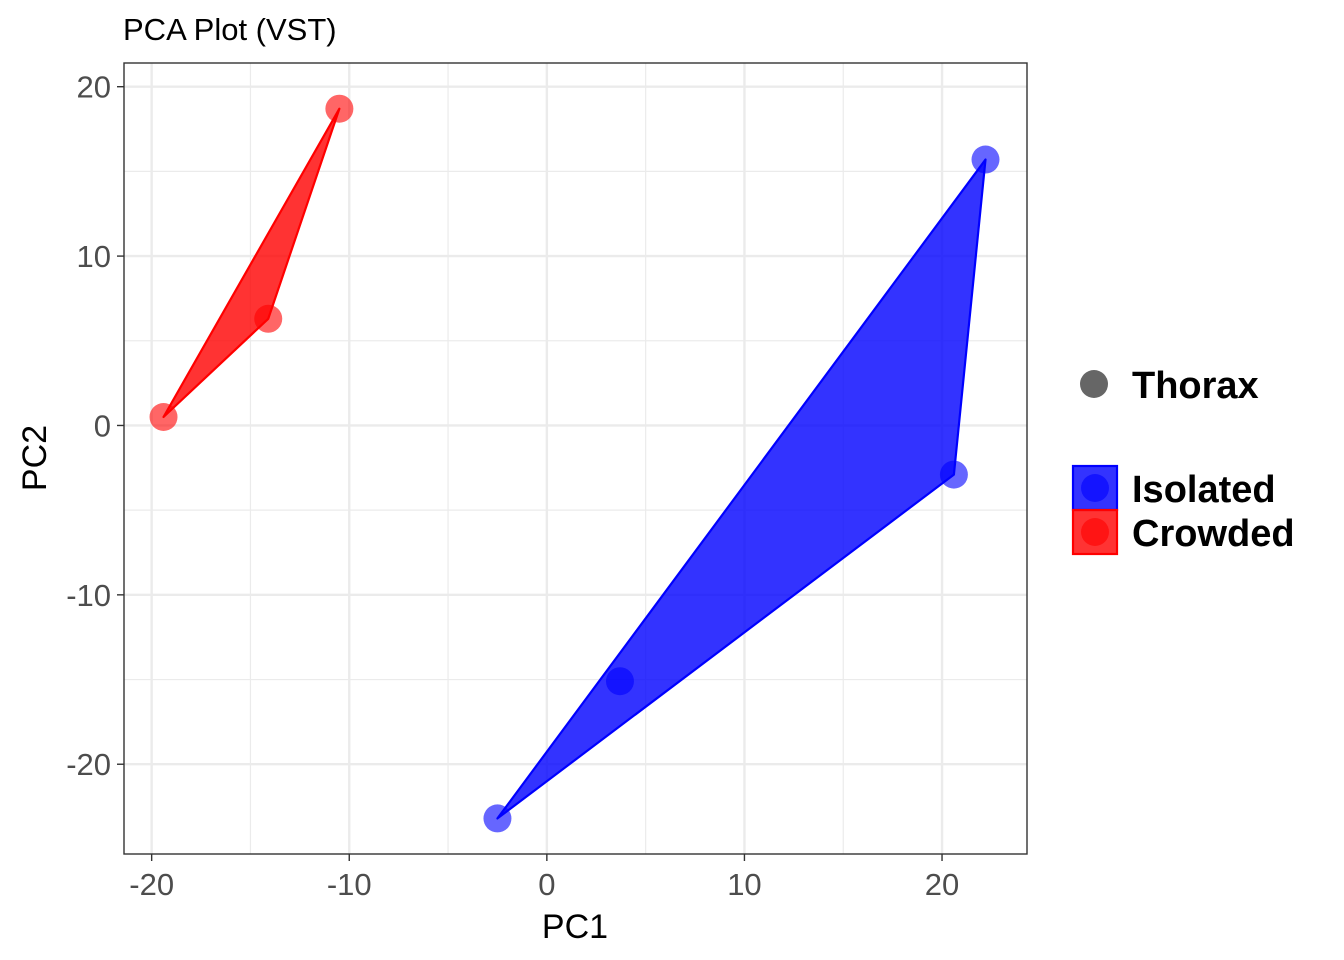 The height and width of the screenshot is (960, 1344). I want to click on x-tick-label: -10, so click(349, 884).